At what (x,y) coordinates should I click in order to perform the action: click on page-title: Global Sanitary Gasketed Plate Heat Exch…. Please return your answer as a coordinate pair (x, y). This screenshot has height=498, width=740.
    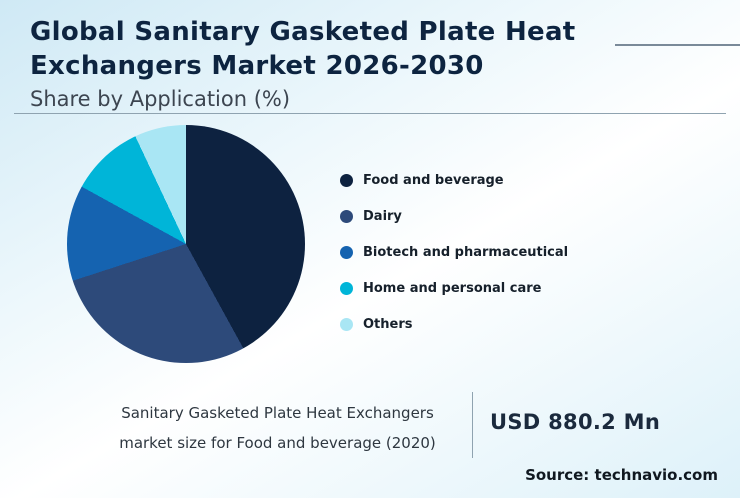
    Looking at the image, I should click on (303, 49).